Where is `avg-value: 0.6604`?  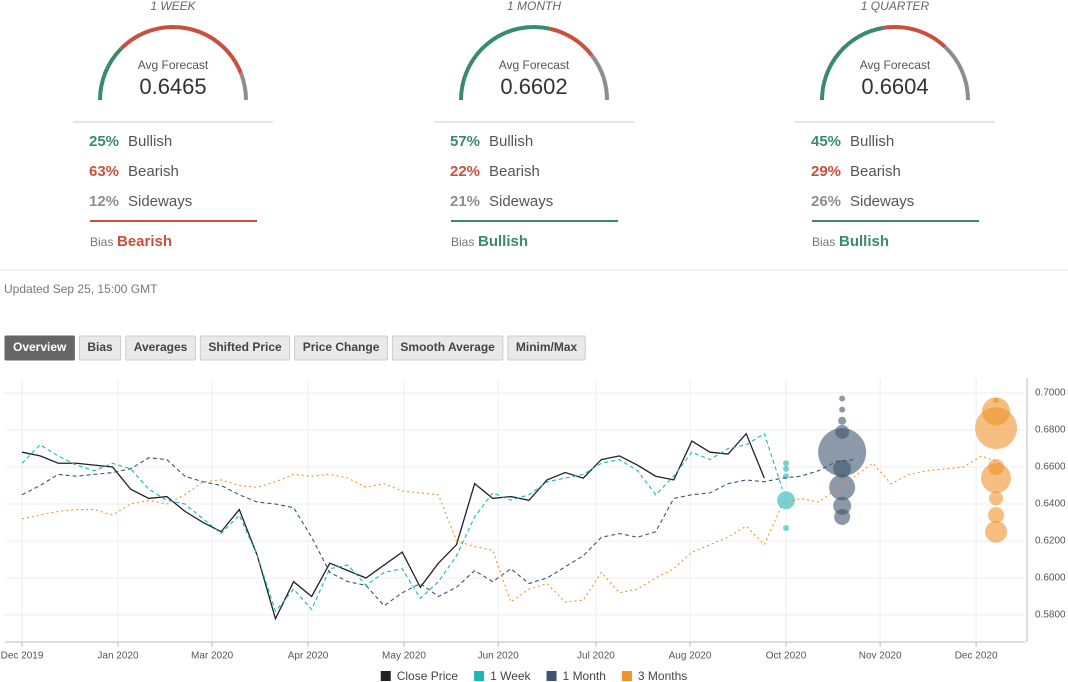
avg-value: 0.6604 is located at coordinates (894, 86).